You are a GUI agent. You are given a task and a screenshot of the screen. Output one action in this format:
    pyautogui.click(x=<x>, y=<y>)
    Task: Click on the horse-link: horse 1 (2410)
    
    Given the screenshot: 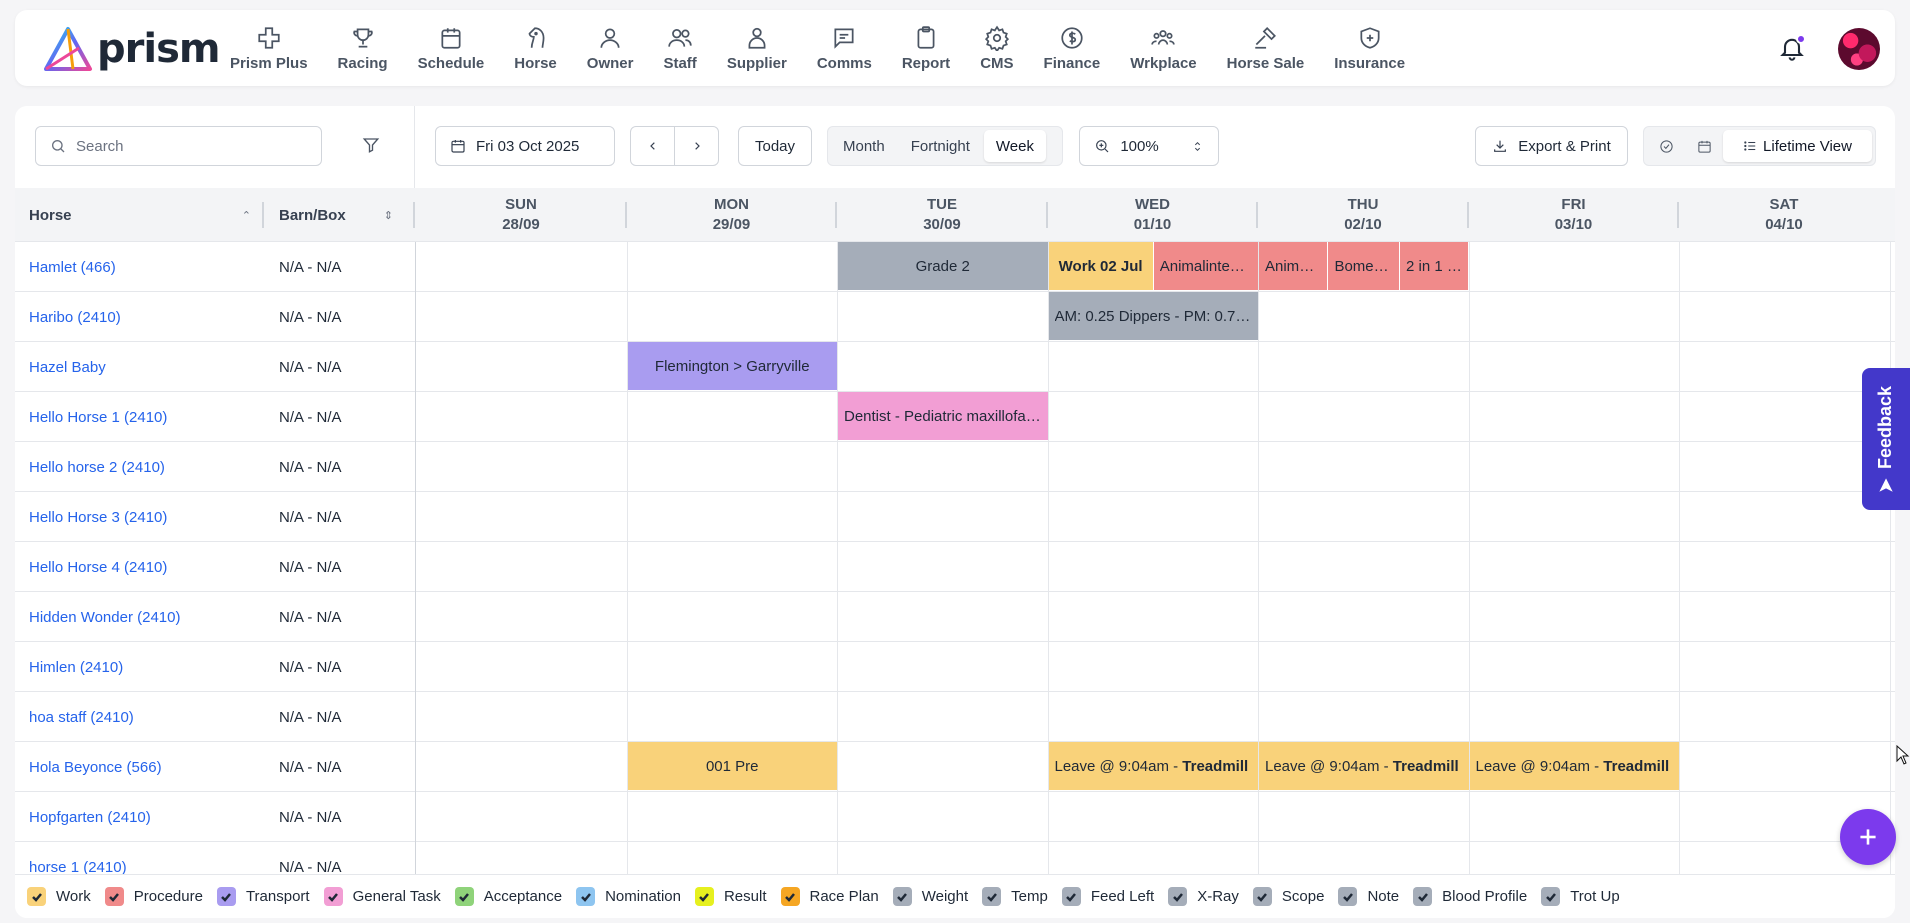 What is the action you would take?
    pyautogui.click(x=78, y=867)
    